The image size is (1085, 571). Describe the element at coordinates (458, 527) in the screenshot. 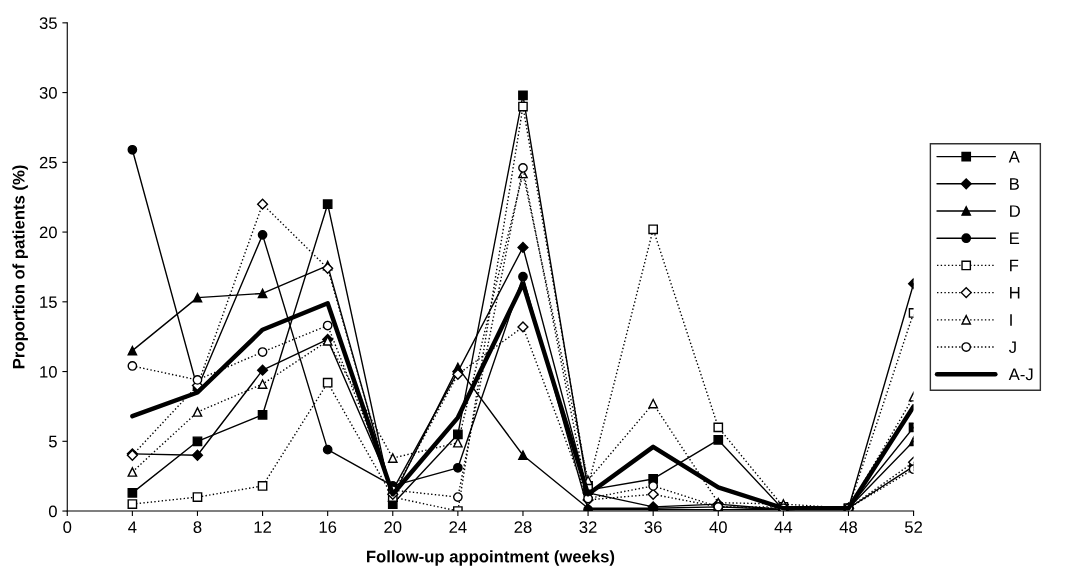

I see `x-tick-label: 24` at that location.